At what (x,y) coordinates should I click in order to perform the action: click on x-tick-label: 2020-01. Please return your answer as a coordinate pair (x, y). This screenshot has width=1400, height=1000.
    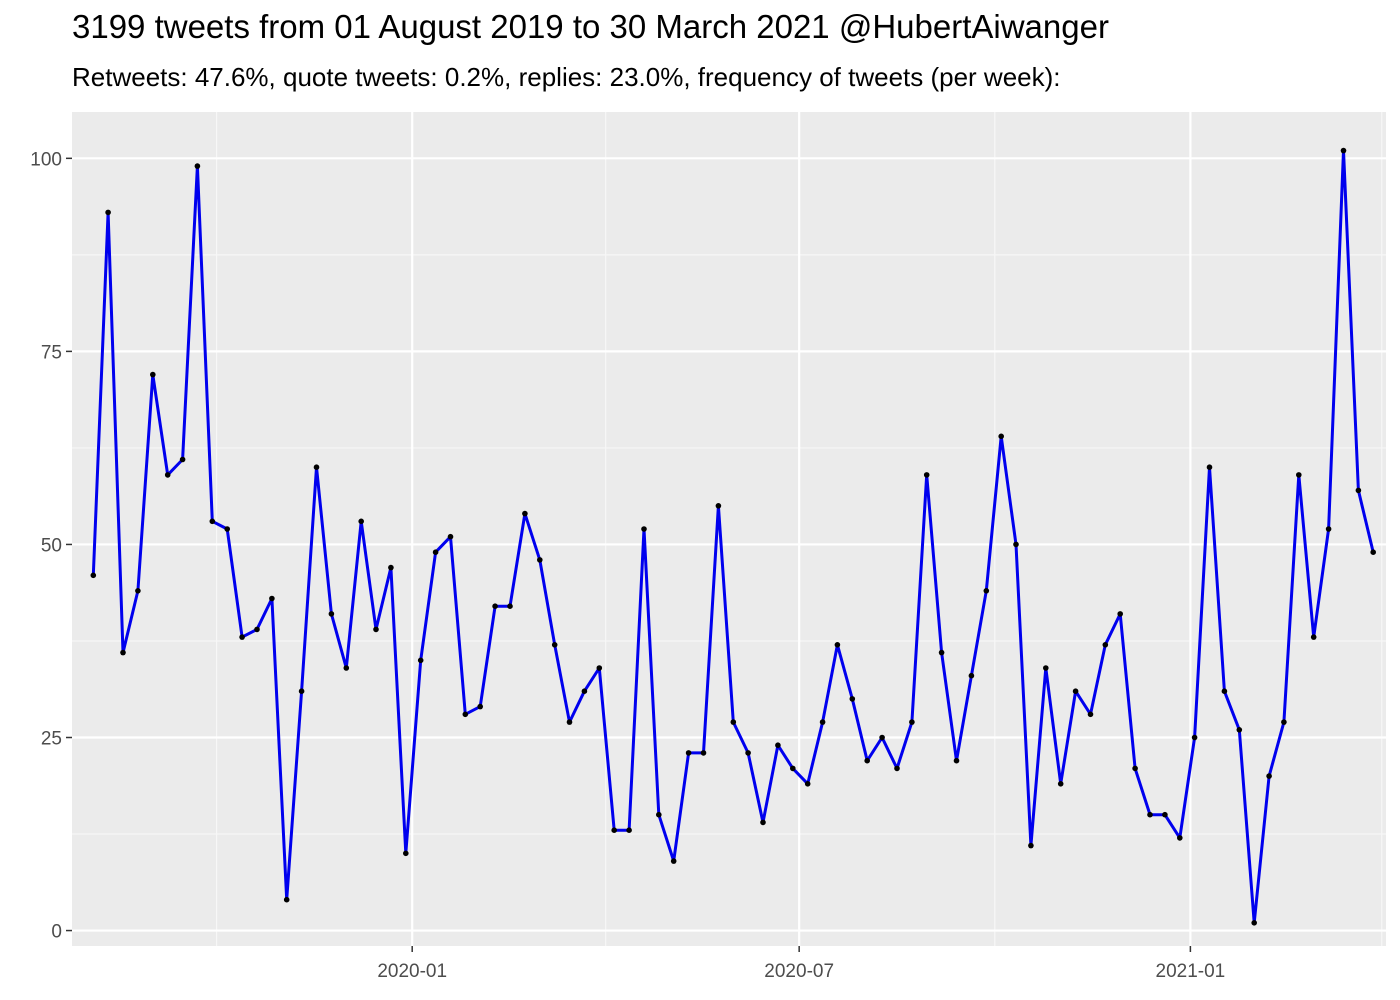
    Looking at the image, I should click on (412, 971).